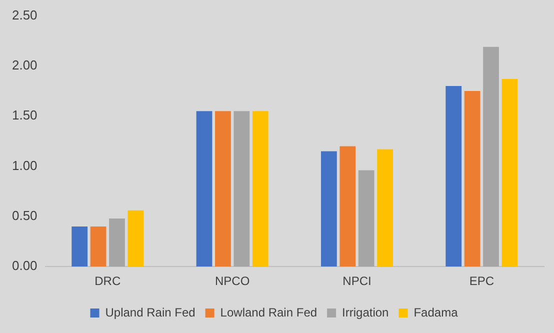 This screenshot has width=554, height=333. What do you see at coordinates (107, 281) in the screenshot?
I see `x-tick-label: DRC` at bounding box center [107, 281].